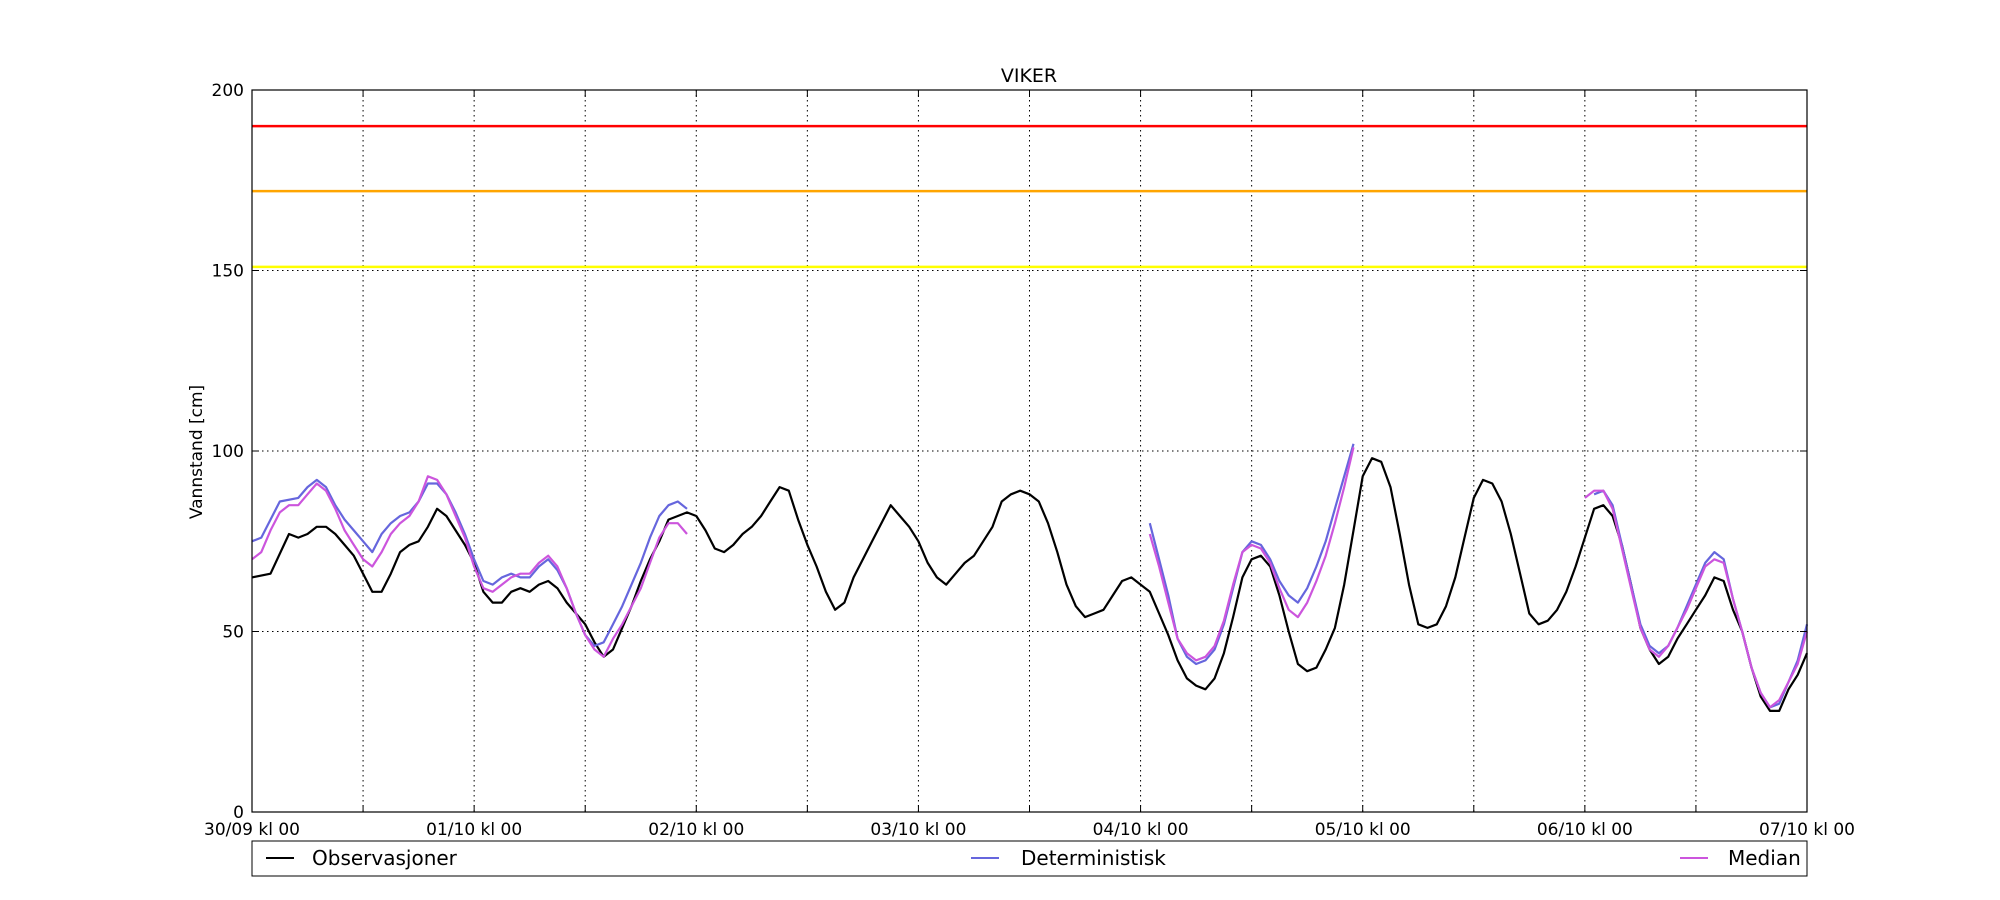 The width and height of the screenshot is (2000, 900). Describe the element at coordinates (1029, 196) in the screenshot. I see `threshold-lines` at that location.